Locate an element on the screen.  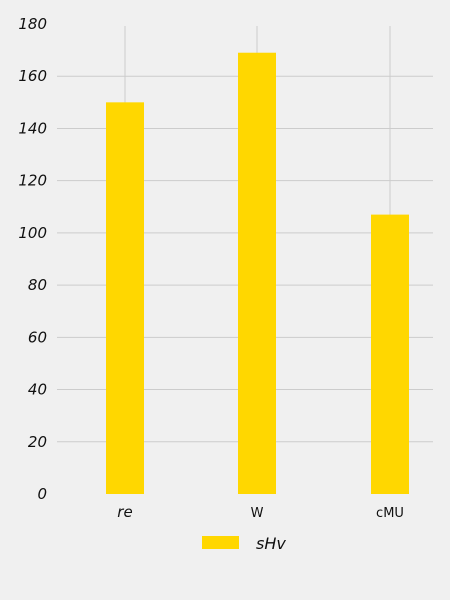
x-tick-label: W is located at coordinates (257, 513).